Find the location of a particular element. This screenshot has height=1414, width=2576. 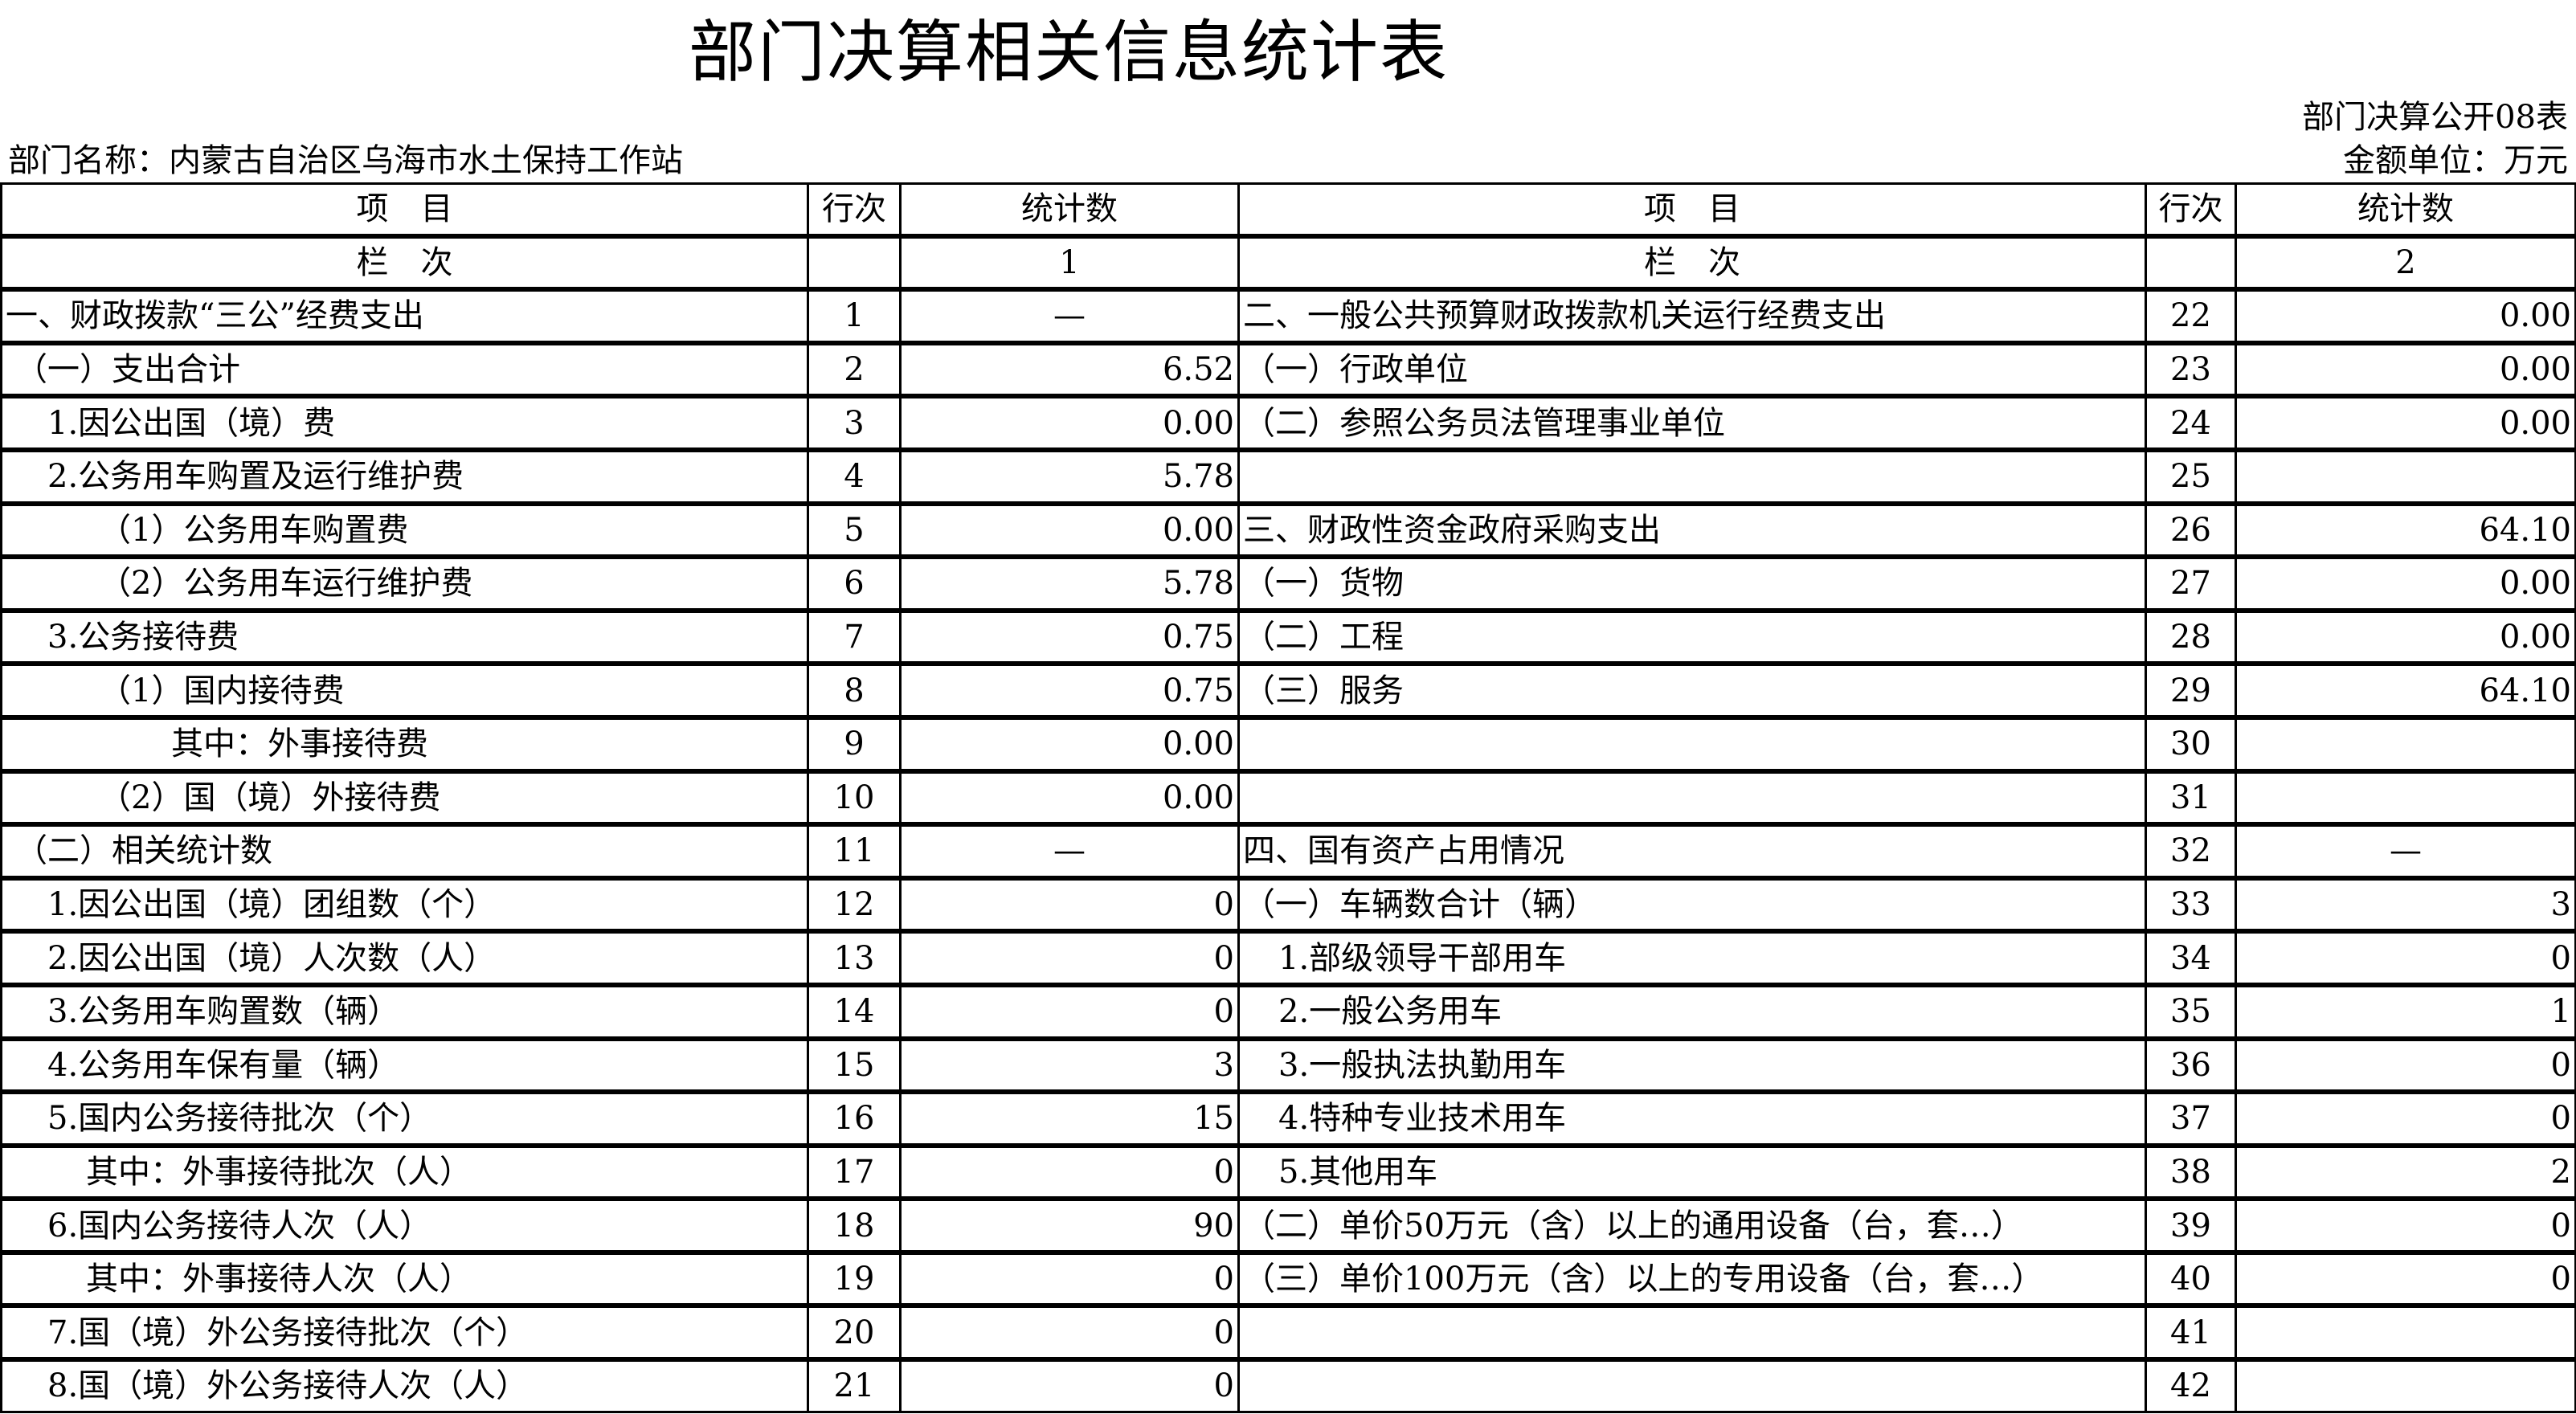

table-row: 4.公务用车保有量（辆） 15 3 3.一般执法执勤用车 36 0 is located at coordinates (1288, 1064).